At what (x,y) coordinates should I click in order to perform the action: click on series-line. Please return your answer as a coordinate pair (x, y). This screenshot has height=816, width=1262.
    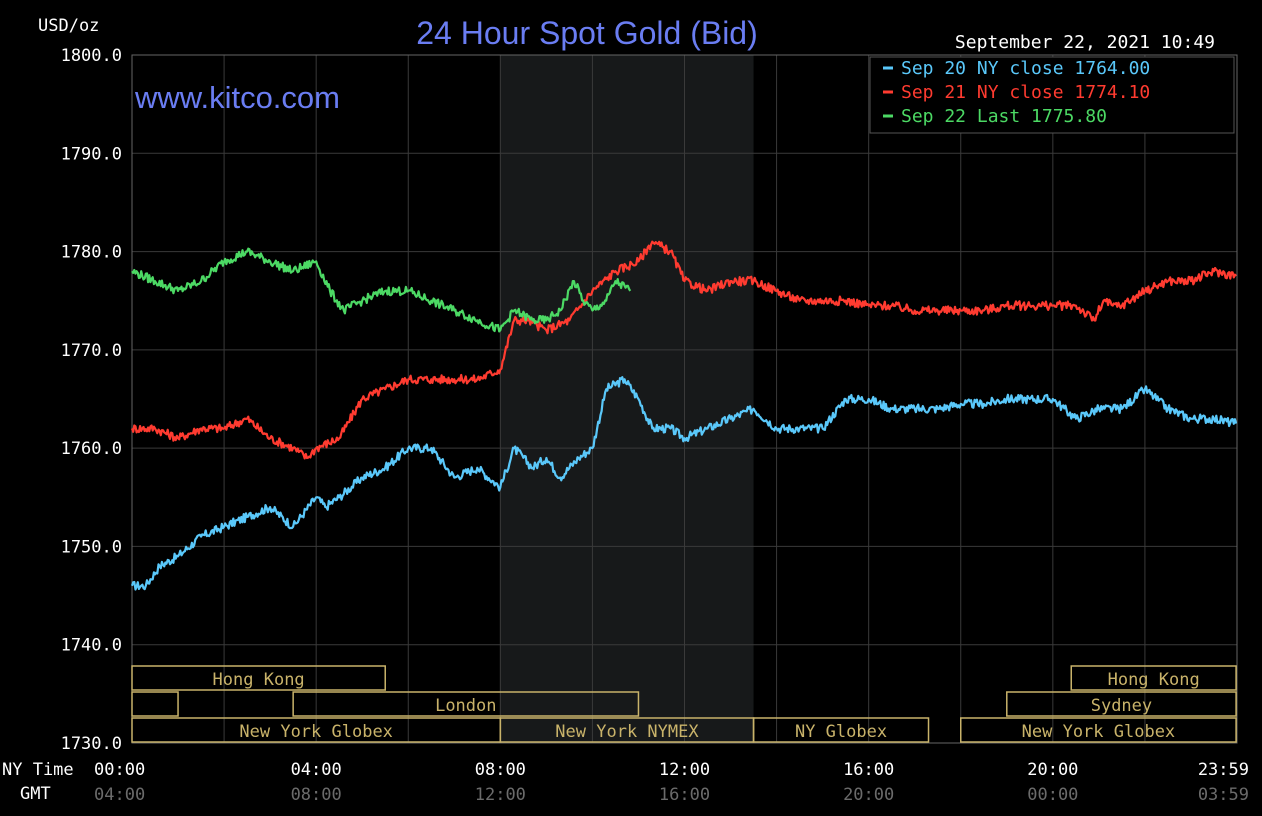
    Looking at the image, I should click on (381, 290).